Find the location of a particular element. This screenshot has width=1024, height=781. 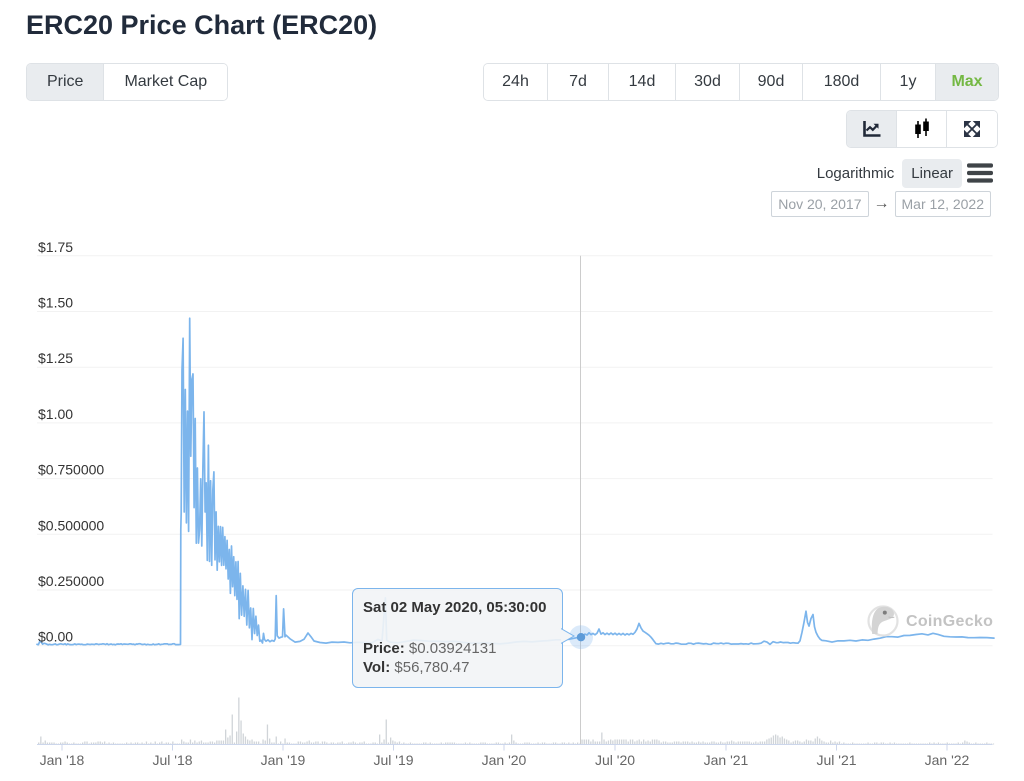

svg-text: $0.00 is located at coordinates (55, 637).